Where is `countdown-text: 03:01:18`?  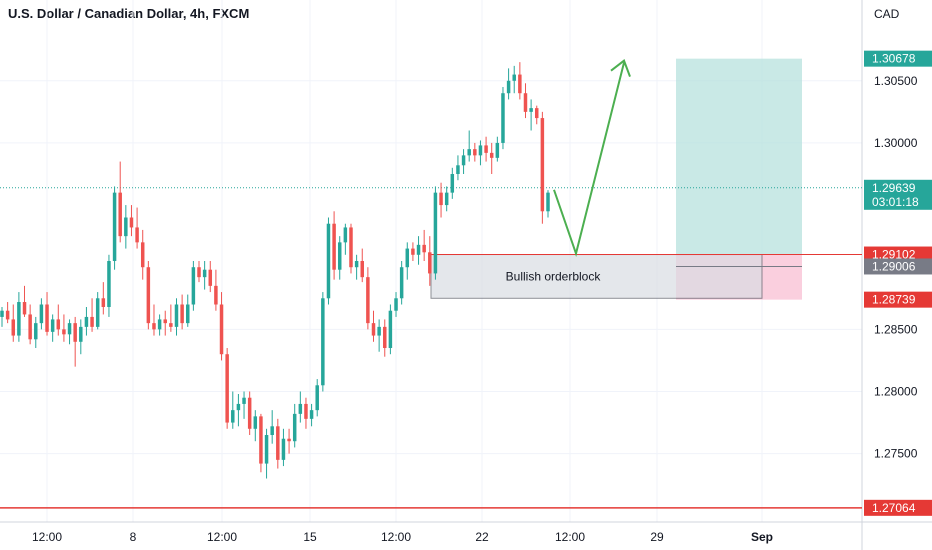
countdown-text: 03:01:18 is located at coordinates (895, 202).